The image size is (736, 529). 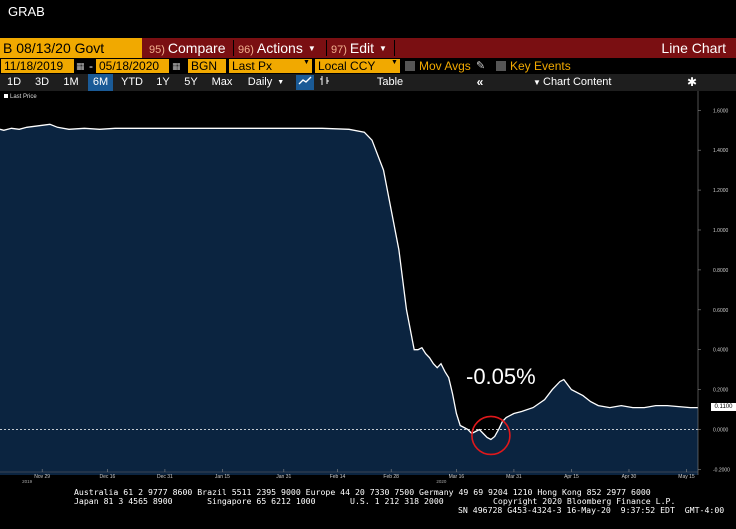 I want to click on y-tick-label: 0.6000, so click(x=721, y=311).